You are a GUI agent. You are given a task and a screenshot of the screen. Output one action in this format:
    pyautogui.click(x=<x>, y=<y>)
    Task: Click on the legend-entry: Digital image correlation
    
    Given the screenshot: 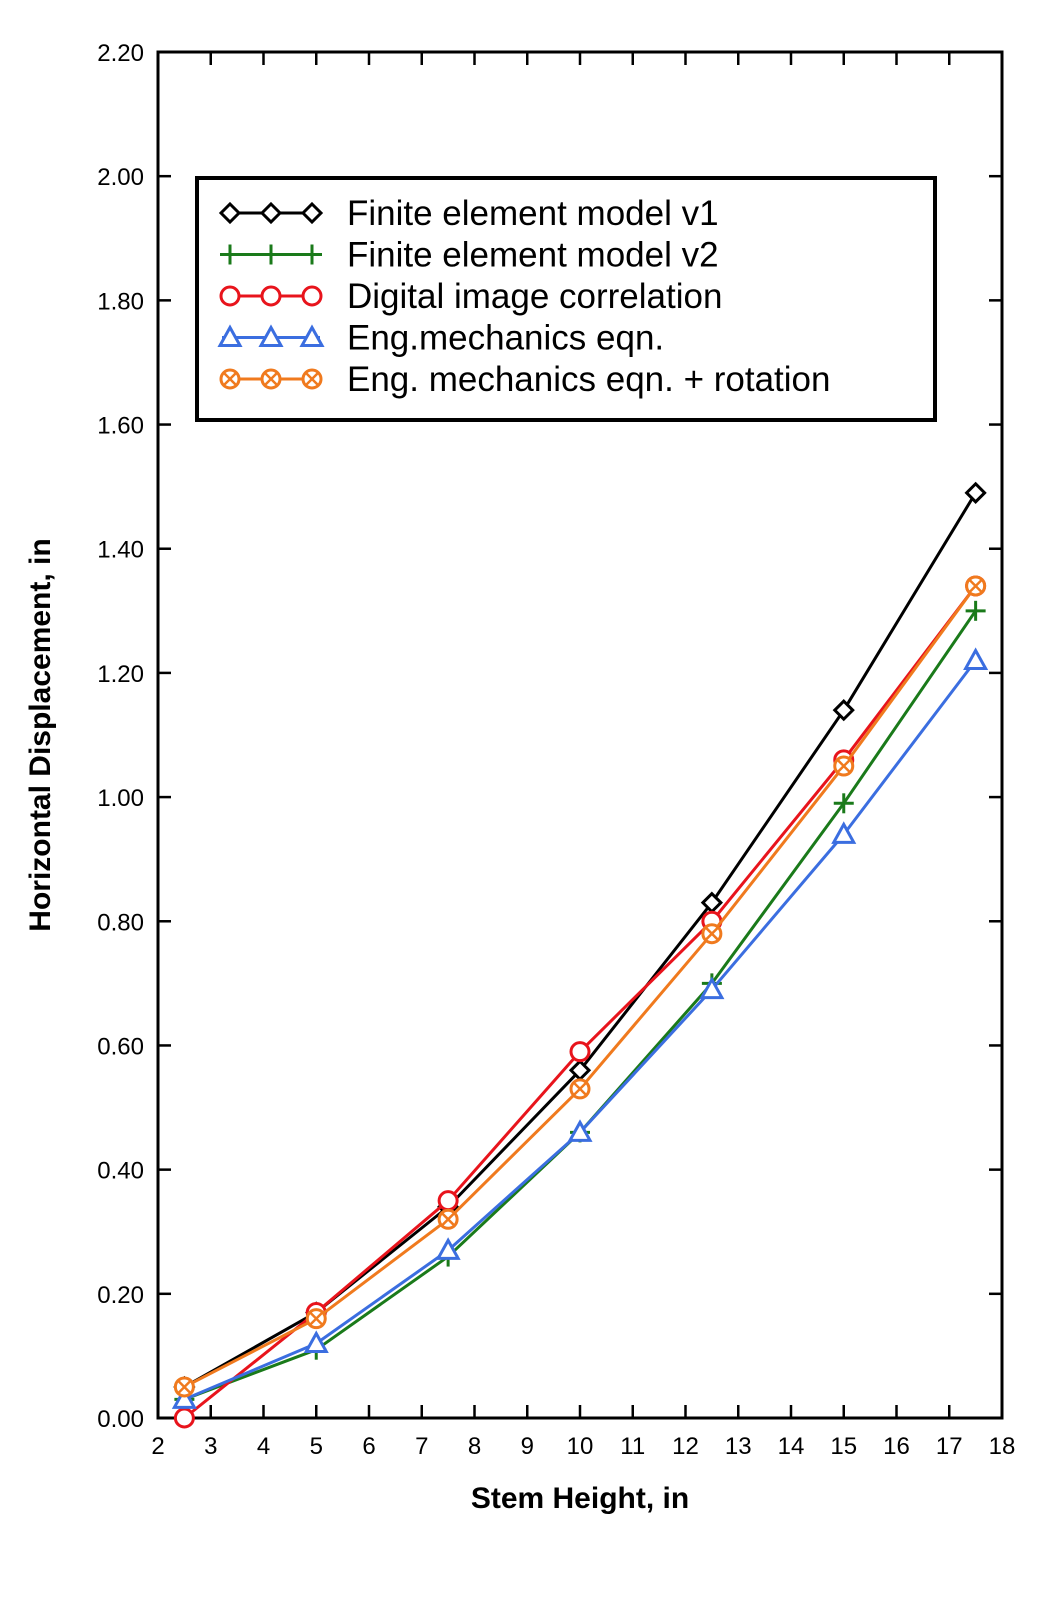 What is the action you would take?
    pyautogui.click(x=470, y=296)
    